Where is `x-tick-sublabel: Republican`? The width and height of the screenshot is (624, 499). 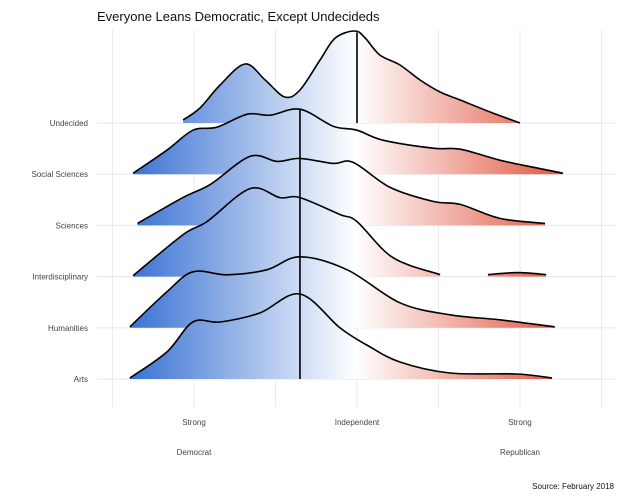 x-tick-sublabel: Republican is located at coordinates (520, 452).